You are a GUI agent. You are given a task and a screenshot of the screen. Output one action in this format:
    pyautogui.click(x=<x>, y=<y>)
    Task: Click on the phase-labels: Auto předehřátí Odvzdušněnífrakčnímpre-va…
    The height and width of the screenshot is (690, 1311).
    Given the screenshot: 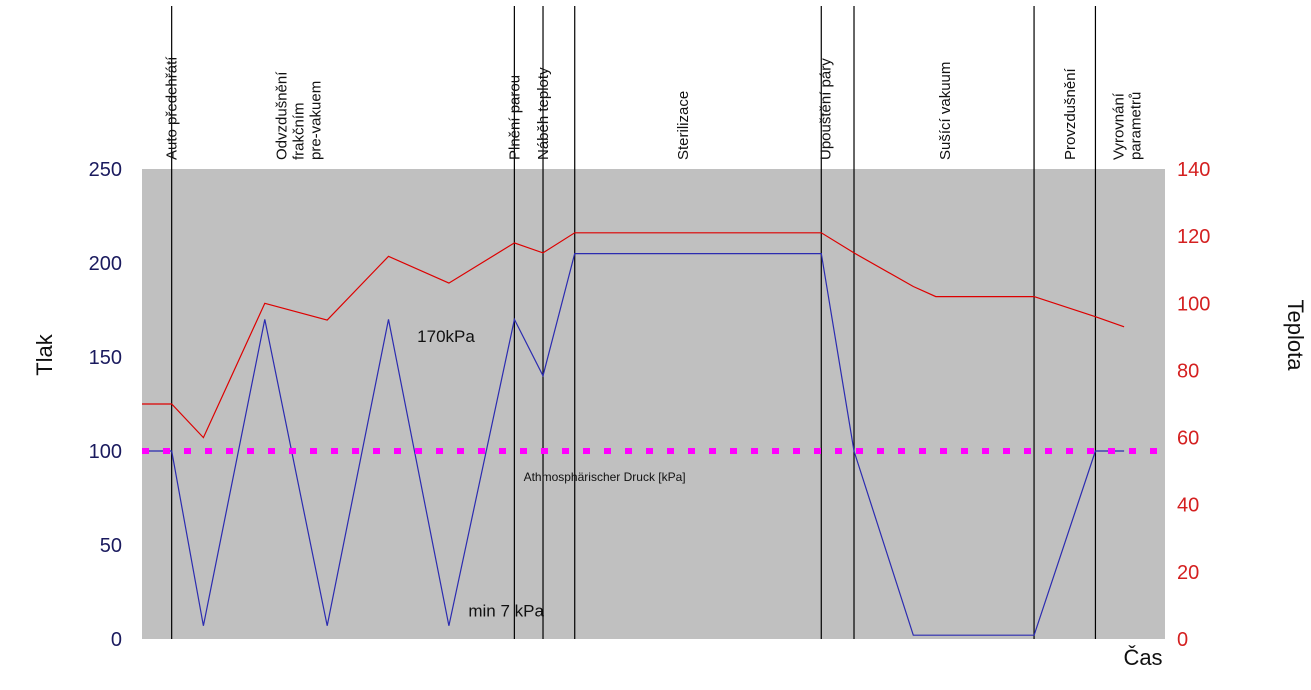 What is the action you would take?
    pyautogui.click(x=654, y=108)
    